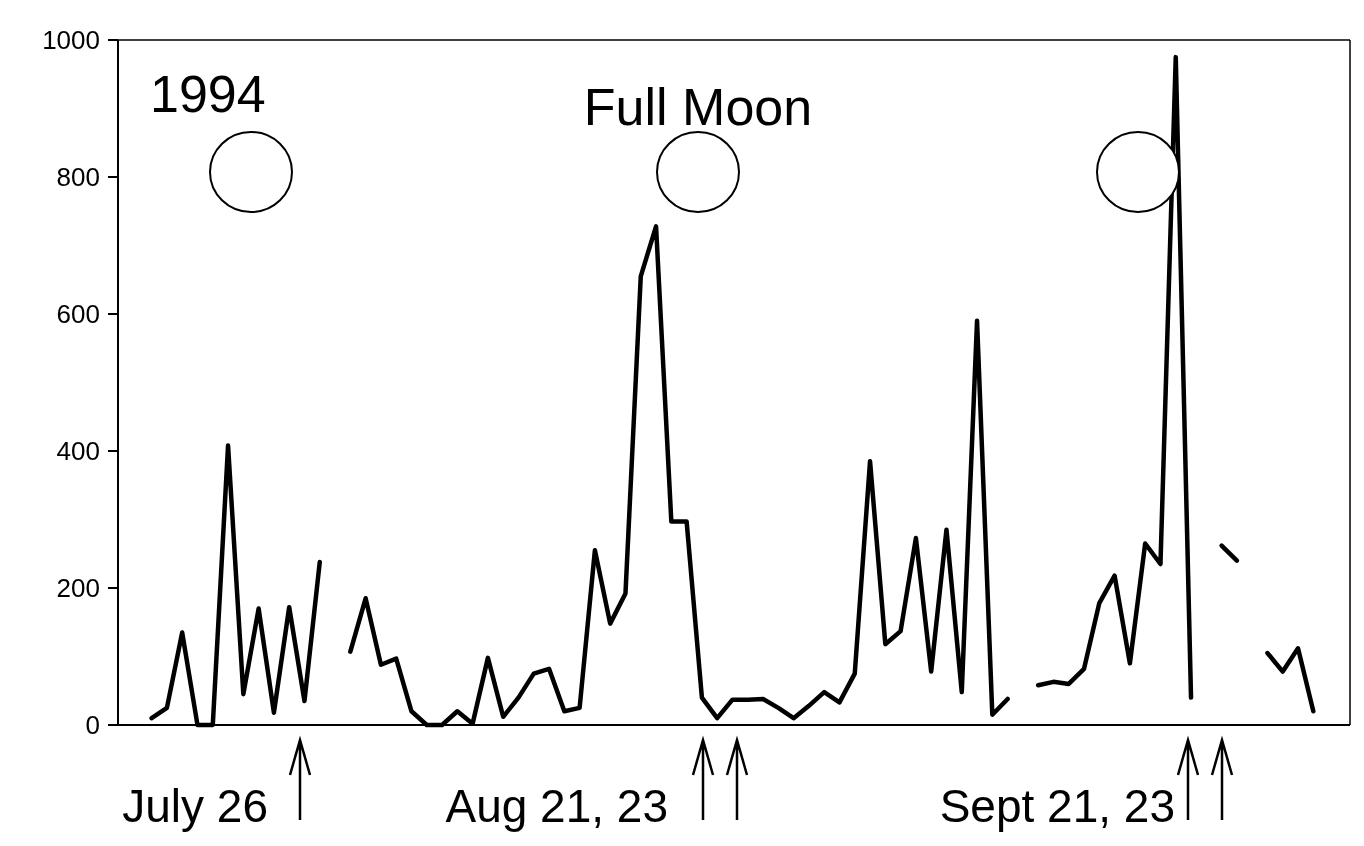  I want to click on y-tick-label: 800, so click(78, 177).